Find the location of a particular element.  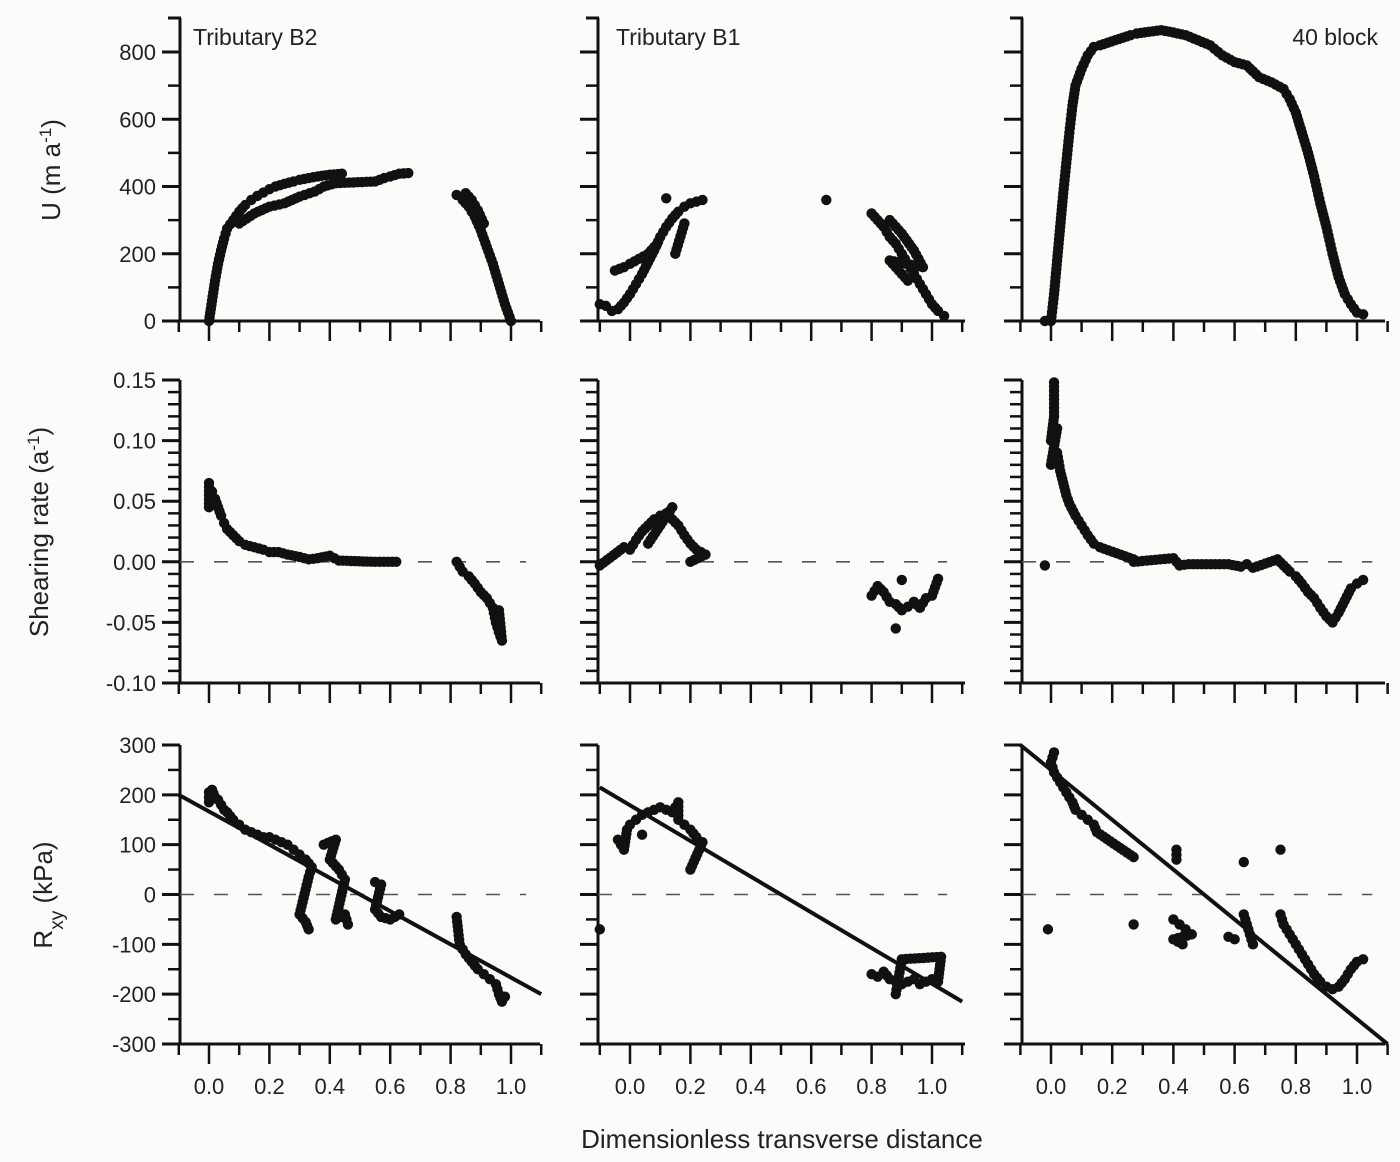

y-tick-label: 0.00 is located at coordinates (134, 562).